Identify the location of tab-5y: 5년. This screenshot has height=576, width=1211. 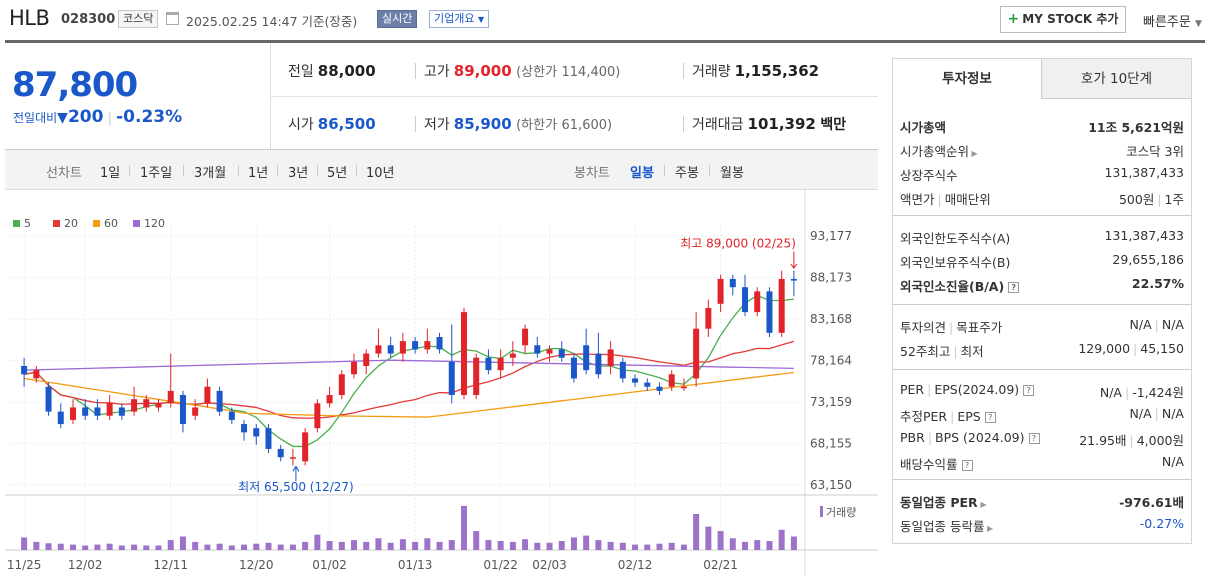
(337, 173).